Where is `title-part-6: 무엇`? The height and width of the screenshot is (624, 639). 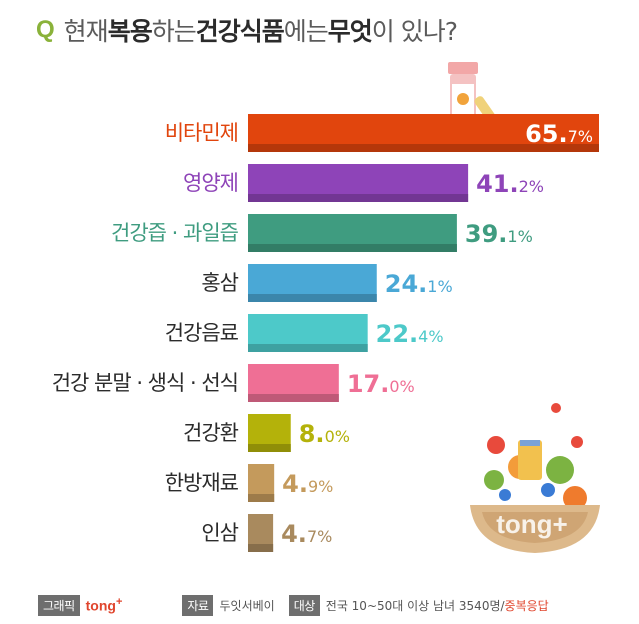
title-part-6: 무엇 is located at coordinates (350, 31).